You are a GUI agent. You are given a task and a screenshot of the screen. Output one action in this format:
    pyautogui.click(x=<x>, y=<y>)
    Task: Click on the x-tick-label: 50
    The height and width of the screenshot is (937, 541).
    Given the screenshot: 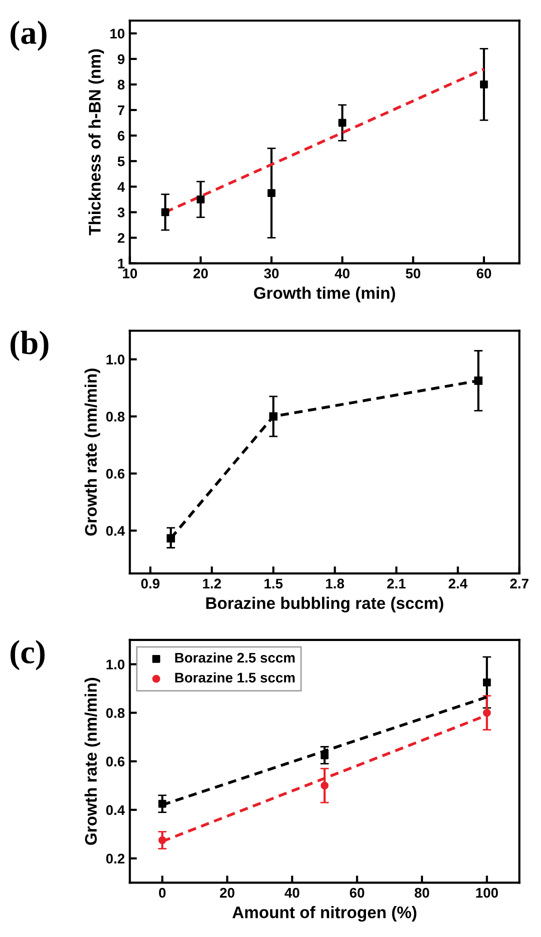 What is the action you would take?
    pyautogui.click(x=413, y=273)
    